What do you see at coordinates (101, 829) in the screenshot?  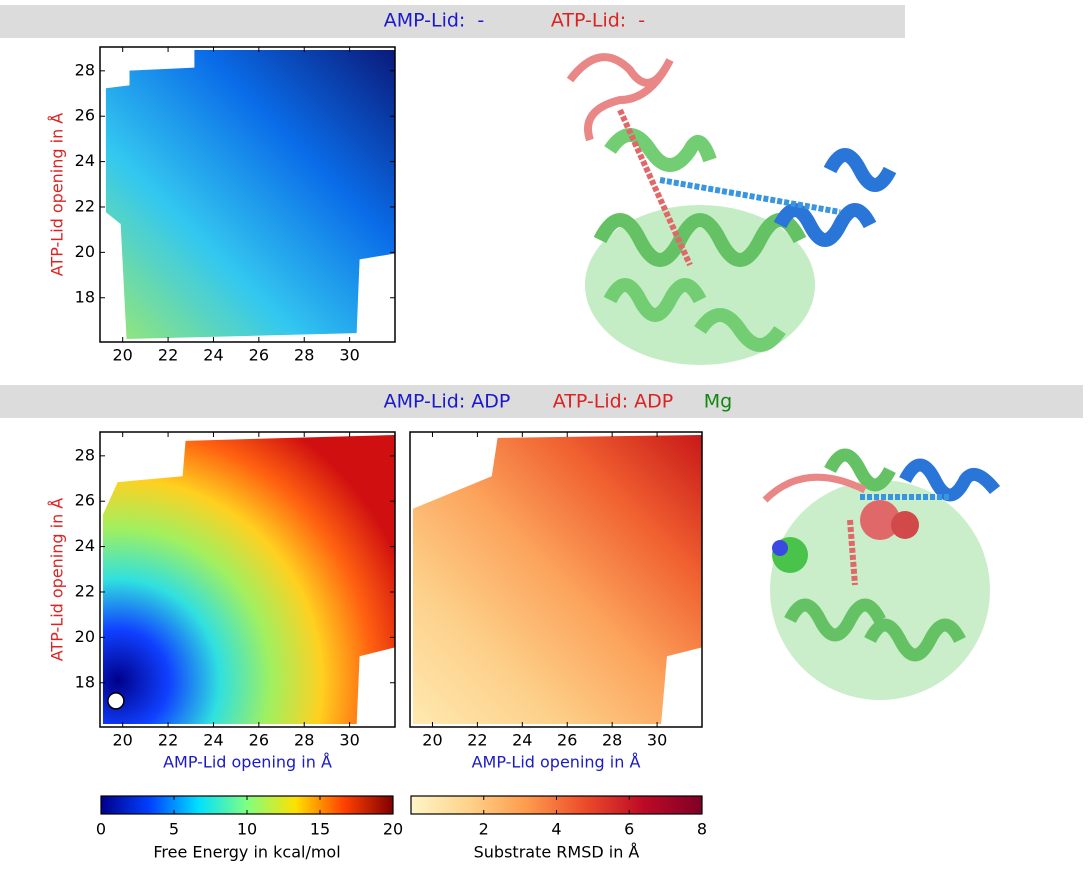 I see `colorbar-tick-label: 0` at bounding box center [101, 829].